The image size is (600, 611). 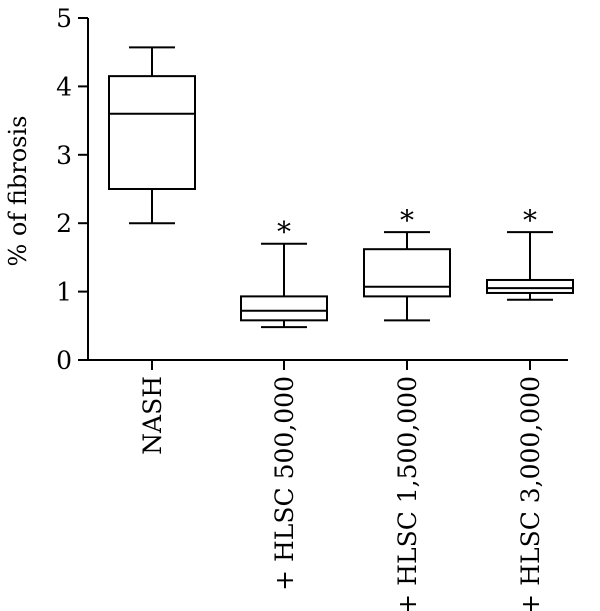 What do you see at coordinates (530, 493) in the screenshot?
I see `x-category-label: + HLSC 3,000,000` at bounding box center [530, 493].